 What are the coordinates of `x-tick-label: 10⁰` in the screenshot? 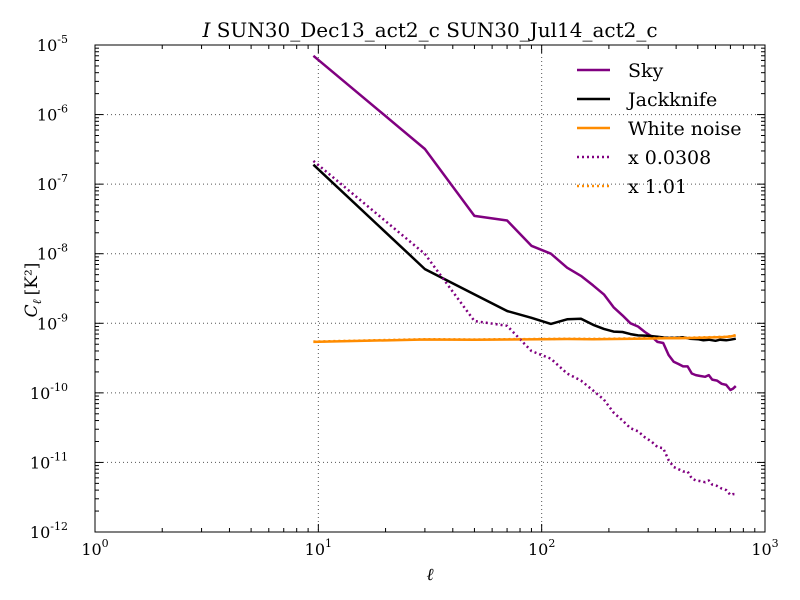 It's located at (94, 548).